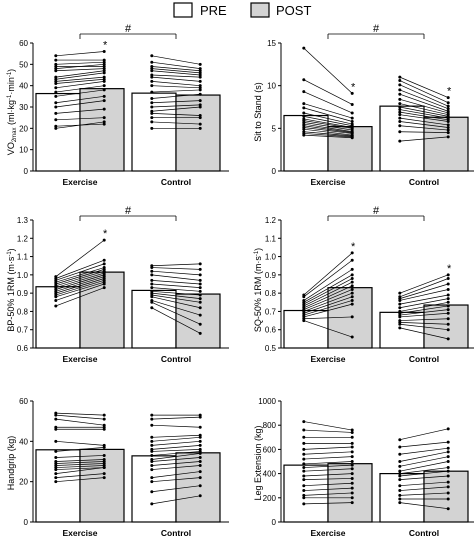  What do you see at coordinates (270, 474) in the screenshot?
I see `y-tick-label: 400` at bounding box center [270, 474].